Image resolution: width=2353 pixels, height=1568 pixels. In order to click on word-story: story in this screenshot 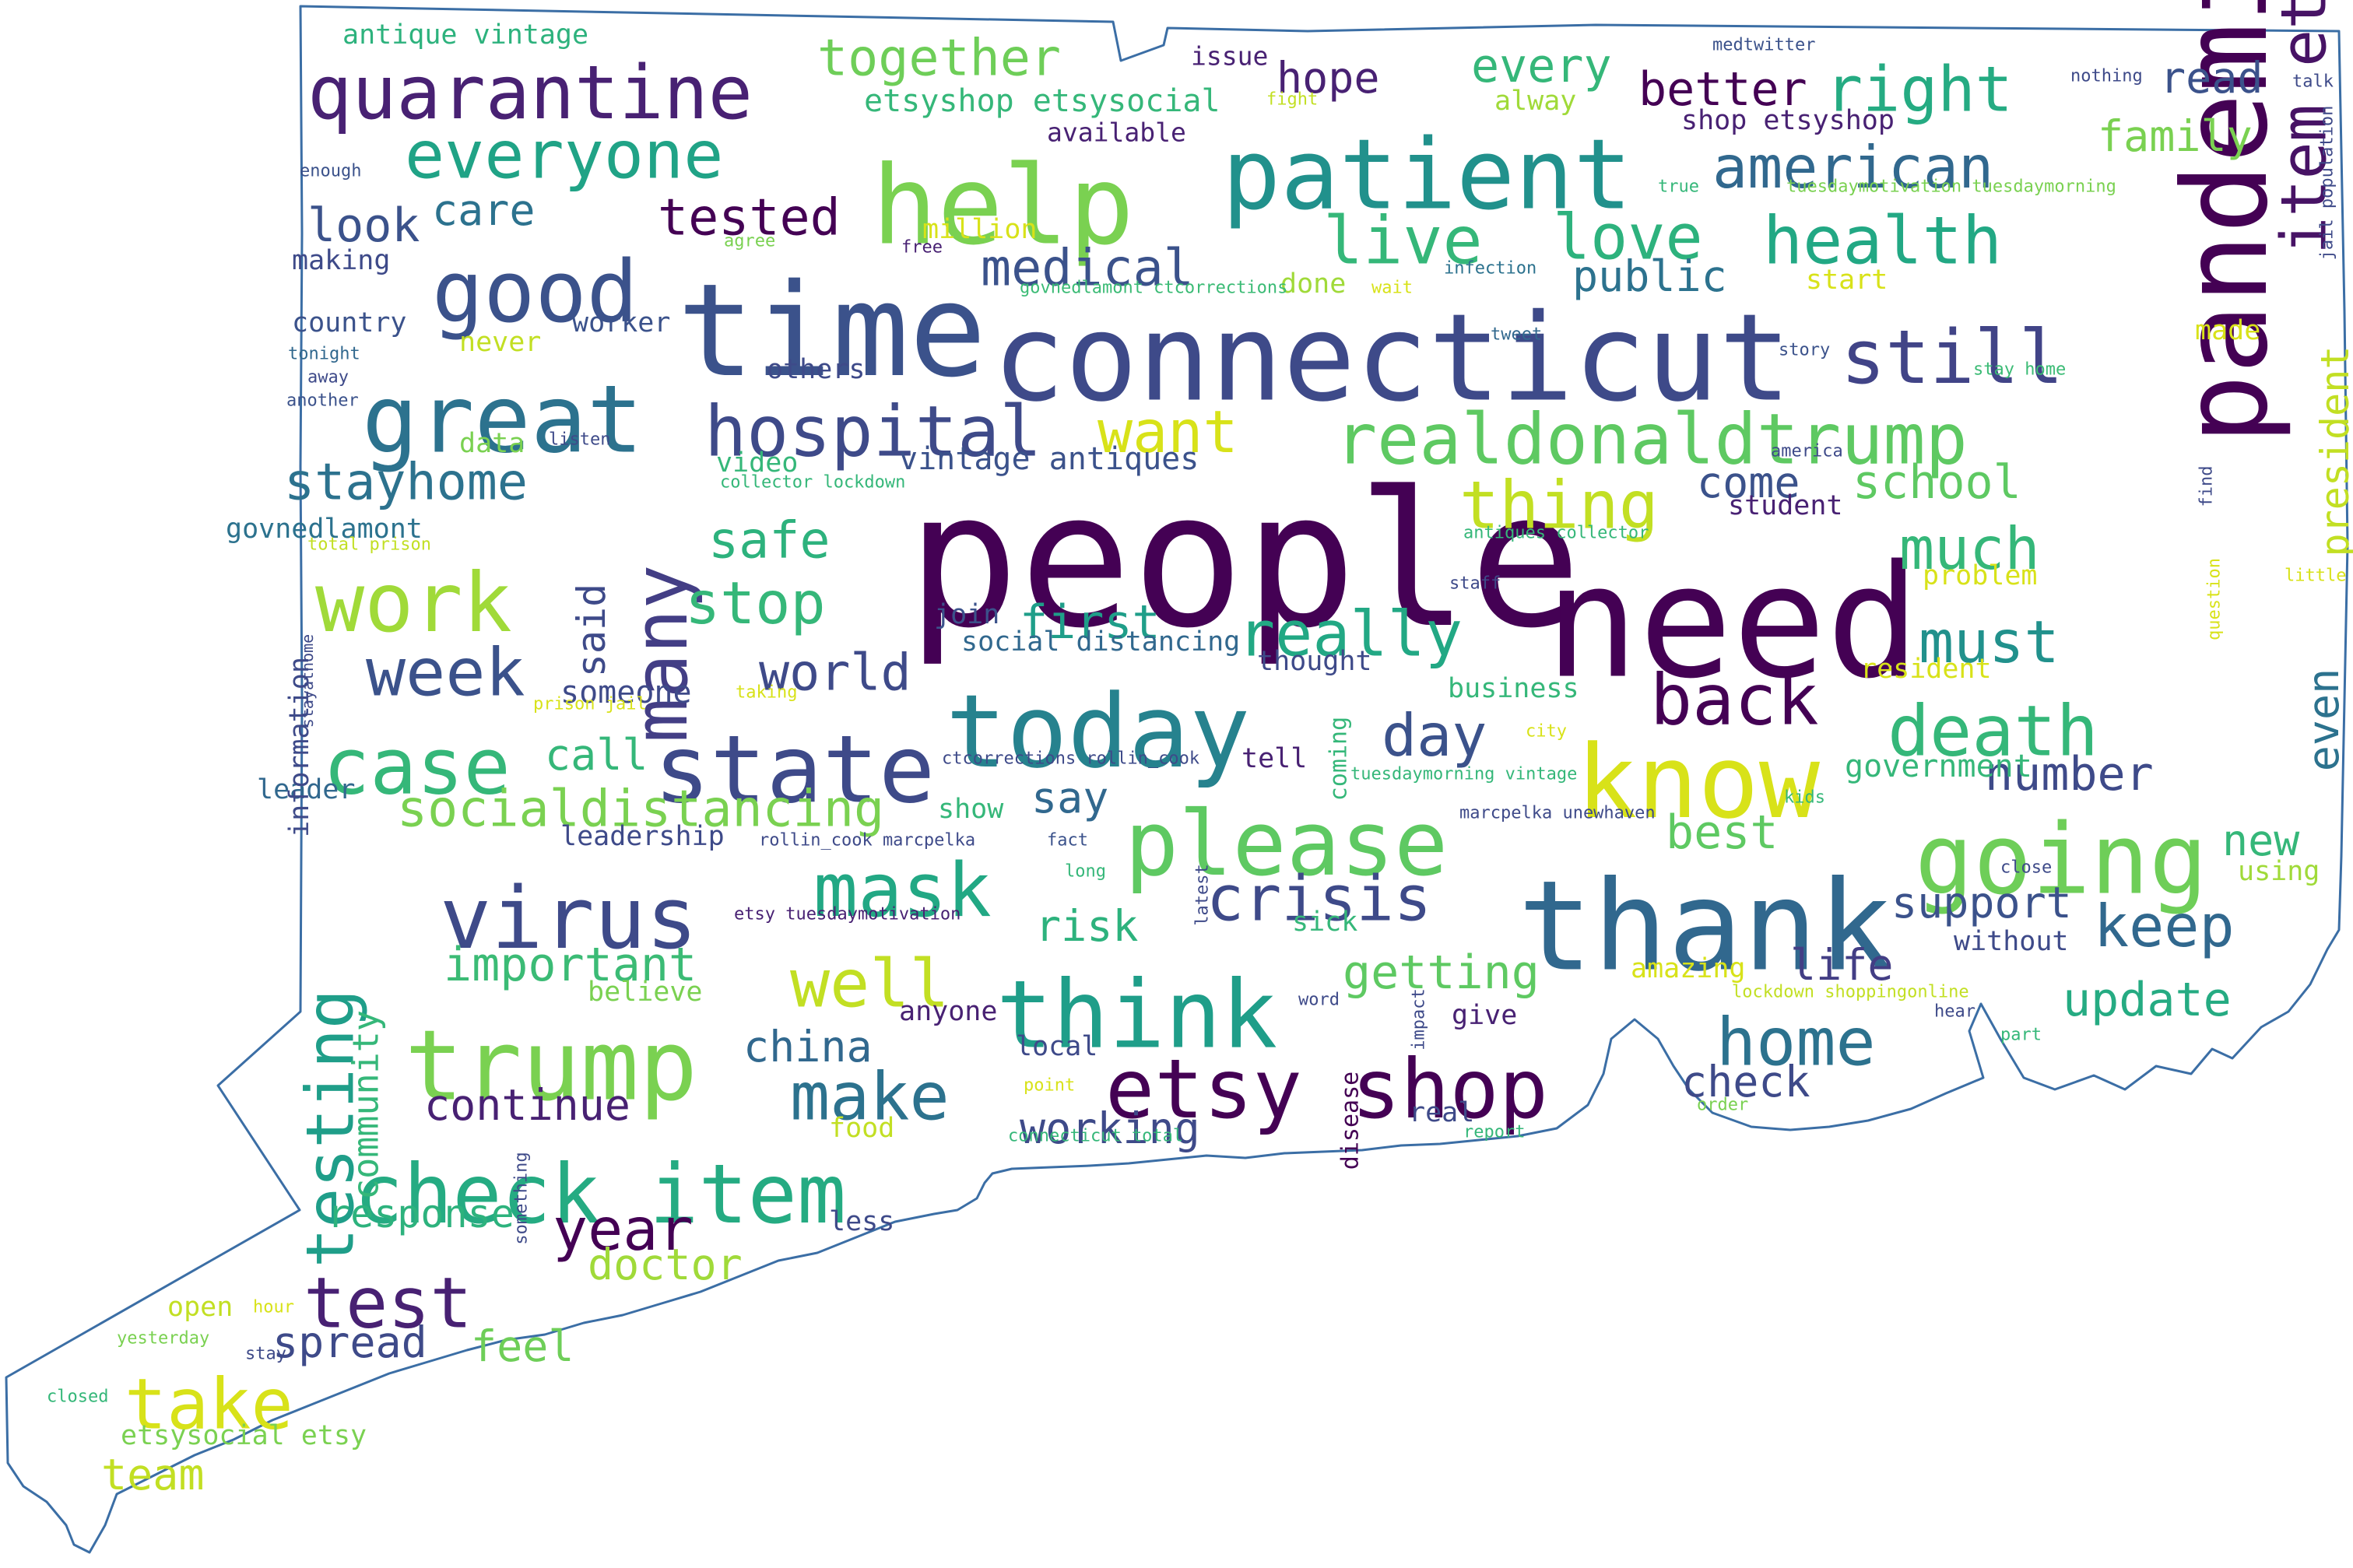, I will do `click(1804, 350)`.